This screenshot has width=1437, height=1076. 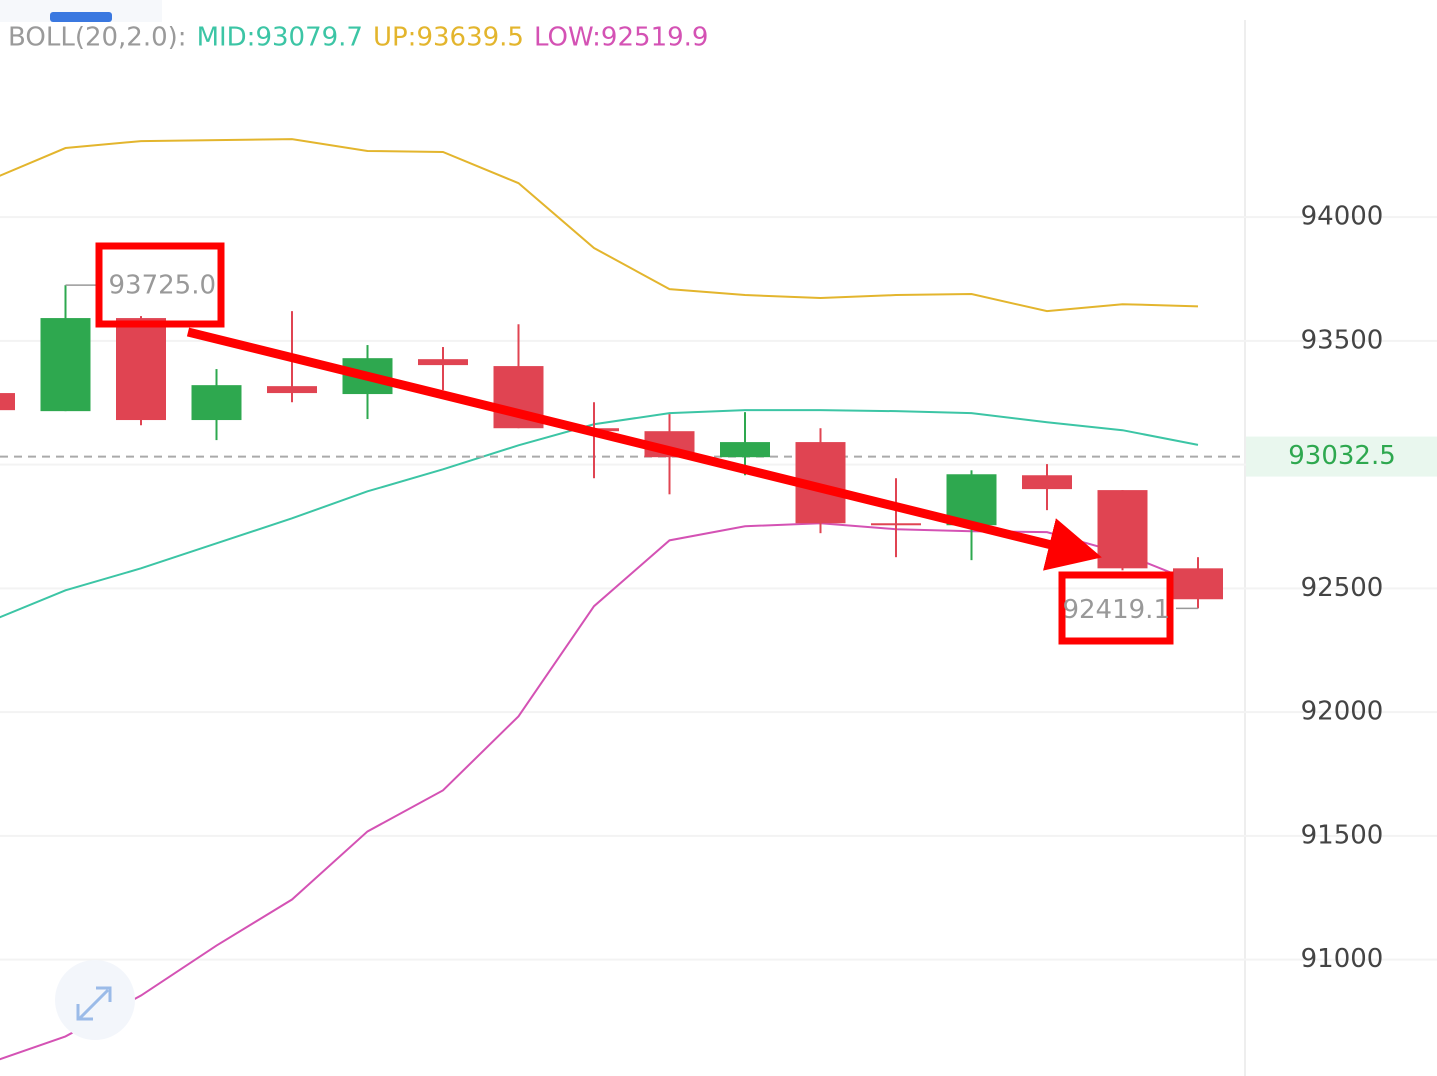 I want to click on min-label: 92419.1, so click(x=1116, y=610).